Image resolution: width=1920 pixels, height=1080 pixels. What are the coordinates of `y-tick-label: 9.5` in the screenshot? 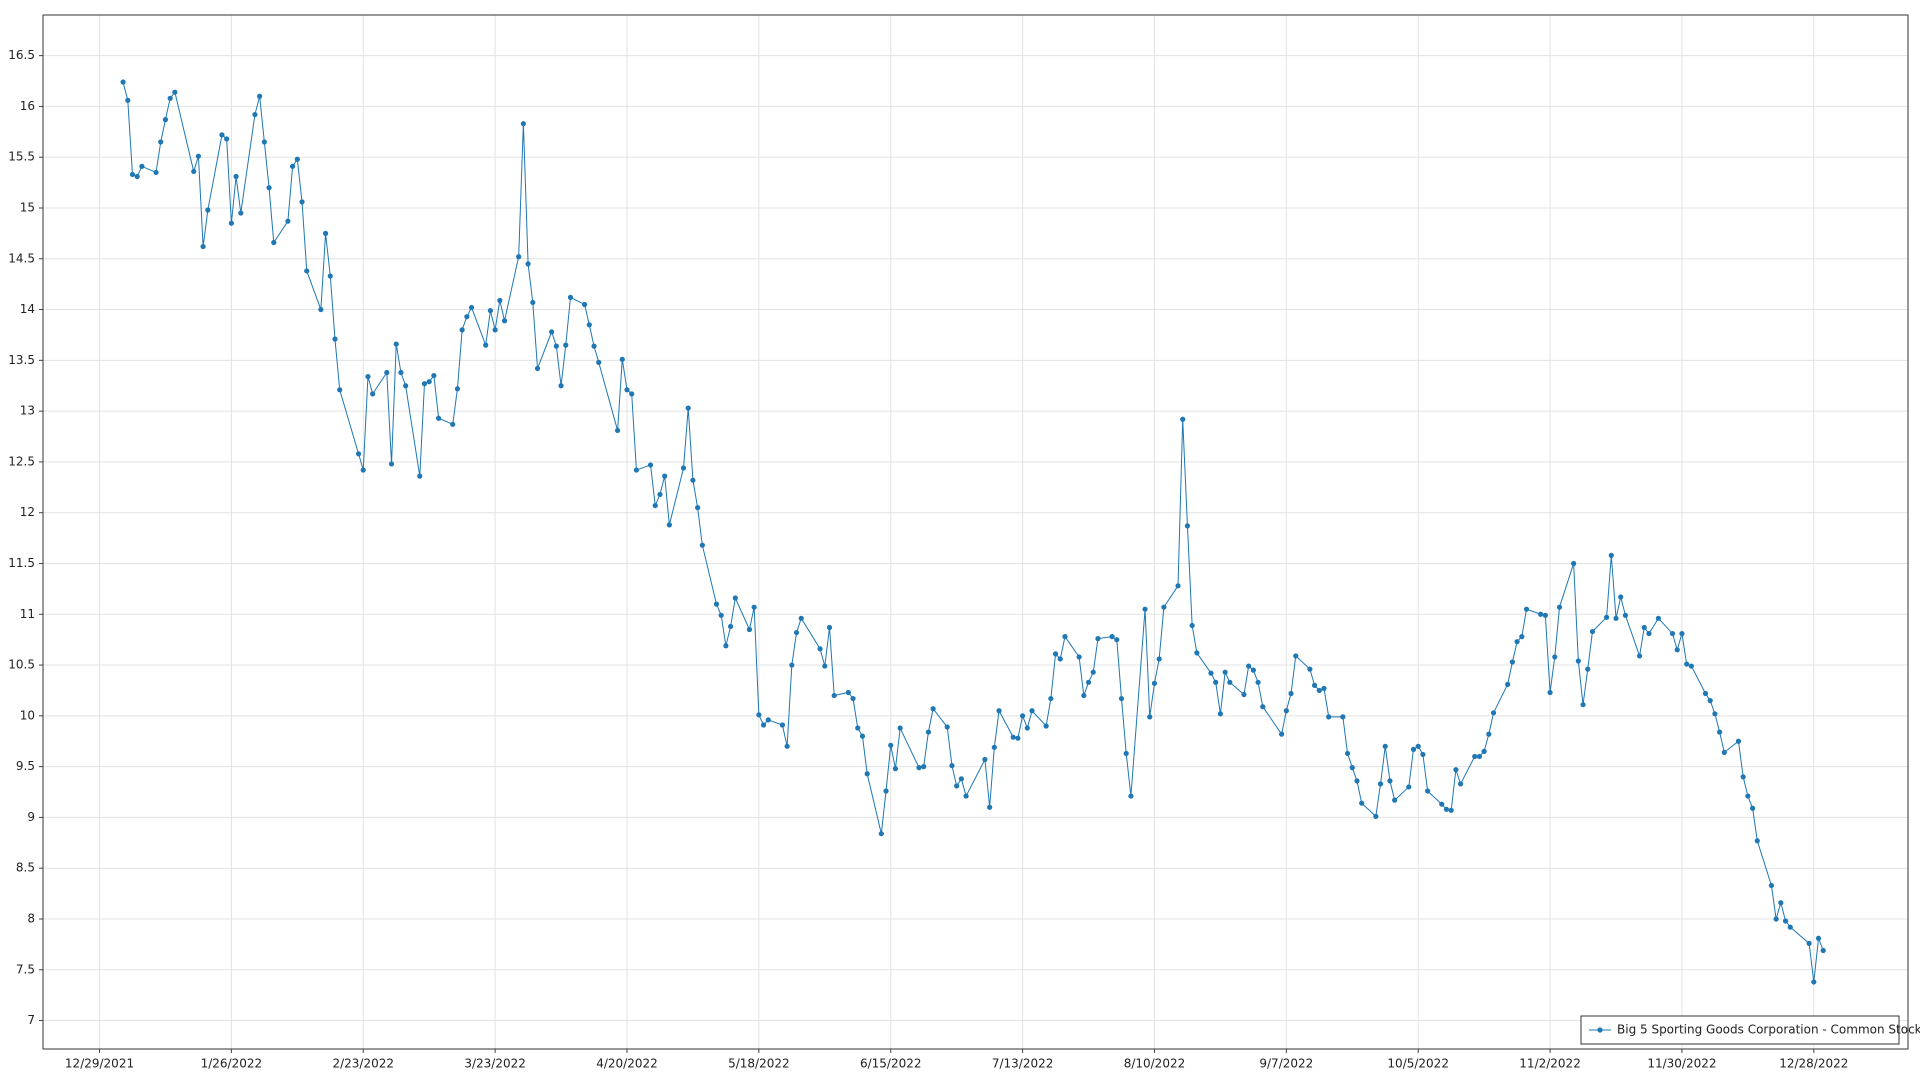 It's located at (25, 766).